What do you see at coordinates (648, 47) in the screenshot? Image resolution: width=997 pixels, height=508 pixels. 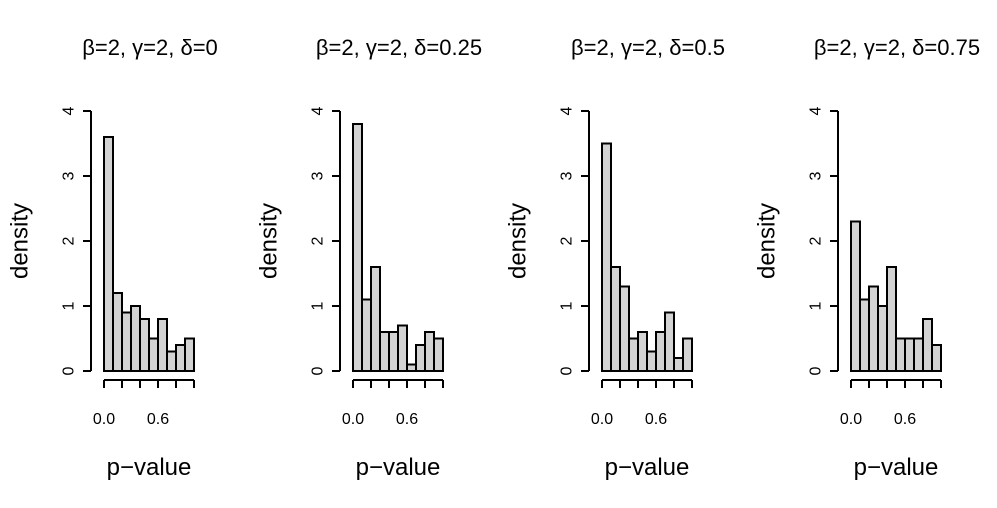 I see `panel-title: β=2, γ=2, δ=0.5` at bounding box center [648, 47].